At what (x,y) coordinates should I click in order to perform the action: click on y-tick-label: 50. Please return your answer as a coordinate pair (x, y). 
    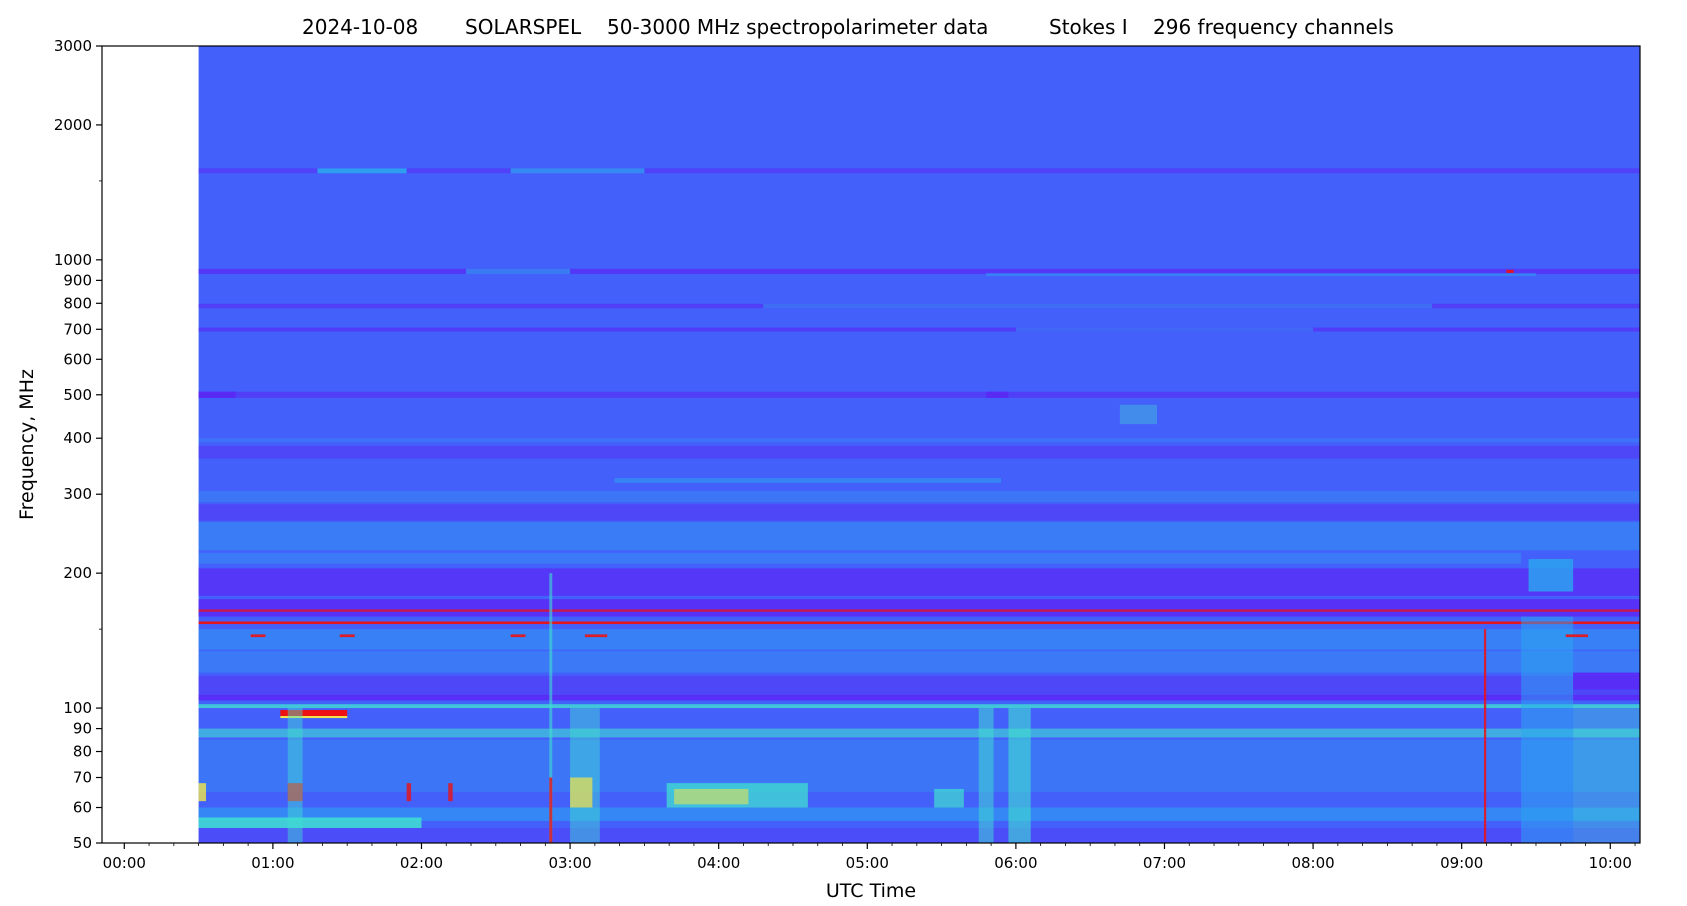
    Looking at the image, I should click on (82, 843).